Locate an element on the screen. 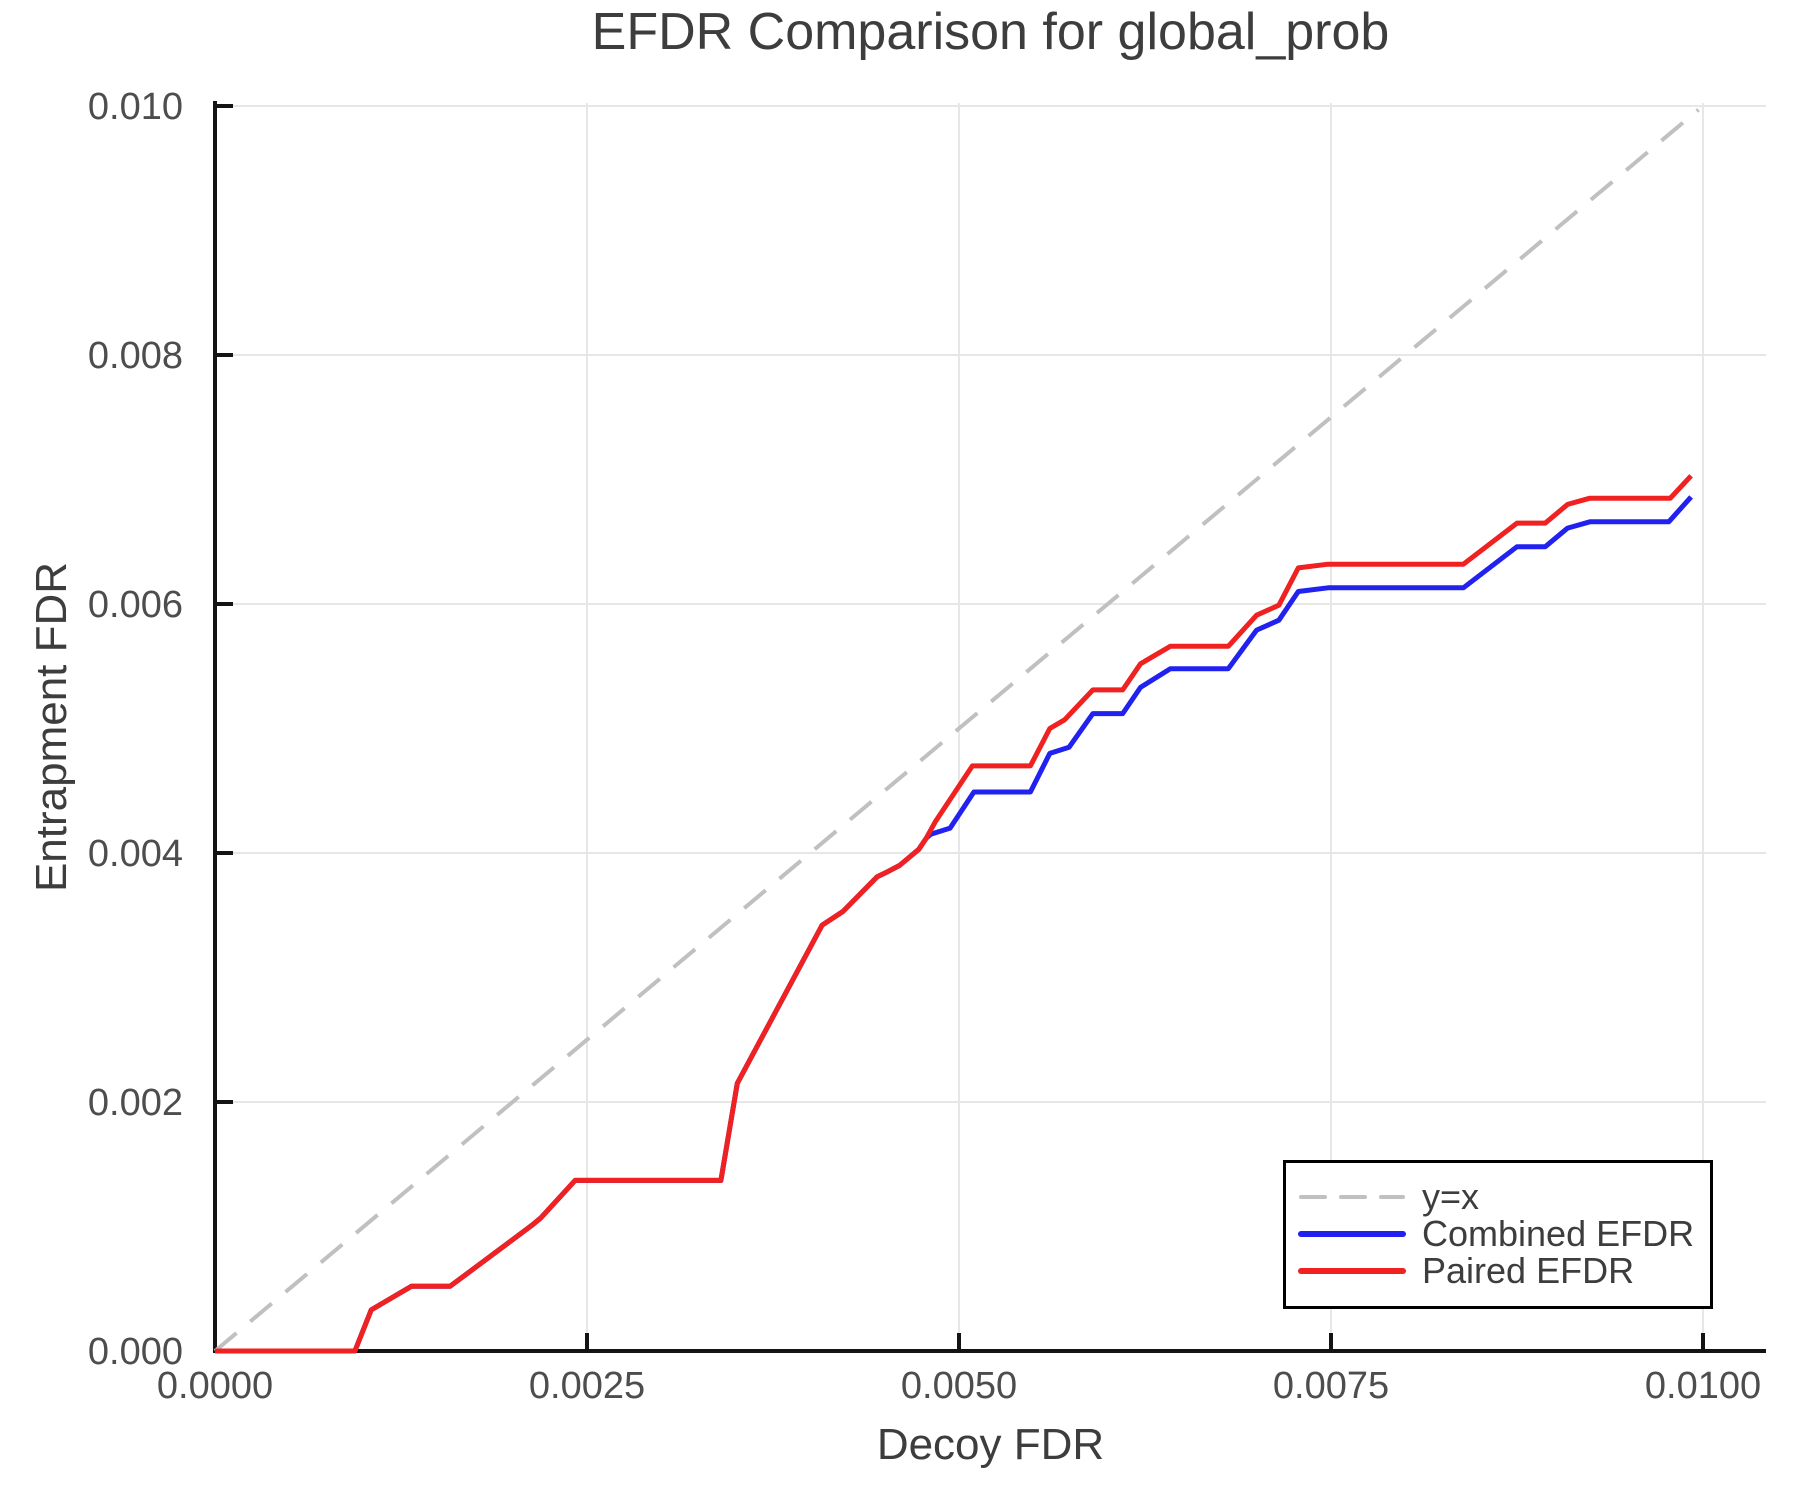 The height and width of the screenshot is (1500, 1800). x-tick-label: 0.0100 is located at coordinates (1703, 1386).